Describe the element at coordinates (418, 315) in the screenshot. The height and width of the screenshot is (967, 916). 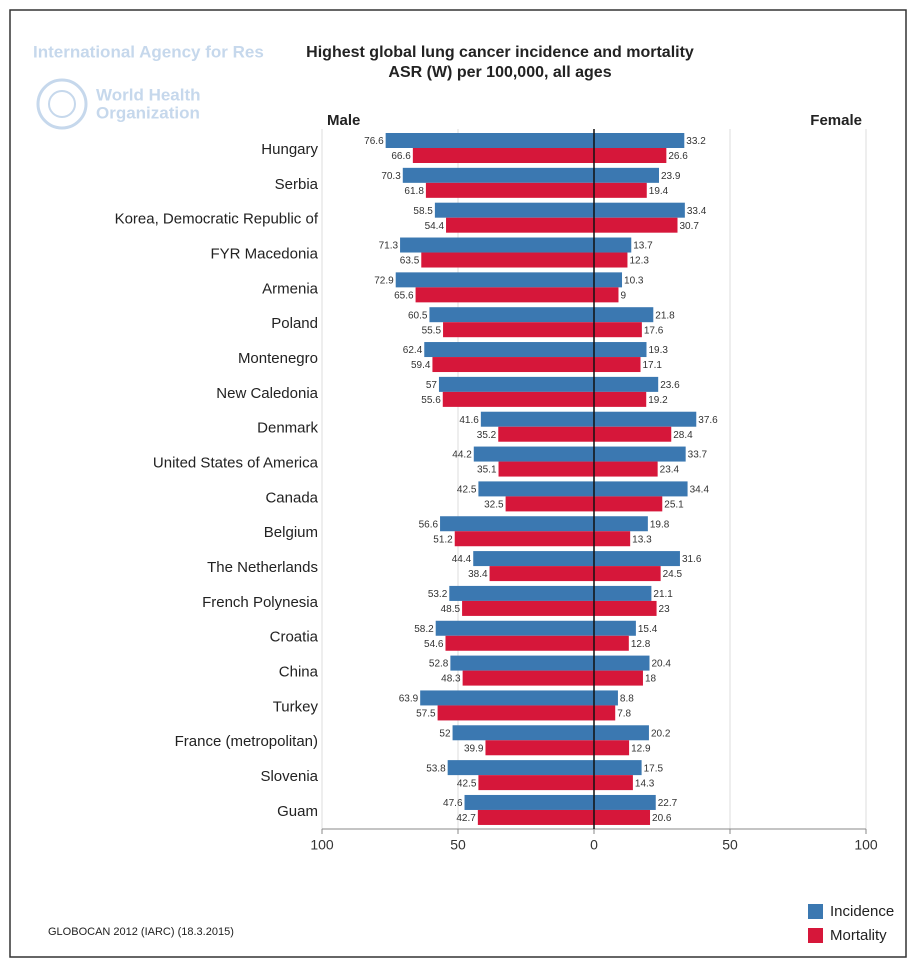
I see `value-label: 60.5` at that location.